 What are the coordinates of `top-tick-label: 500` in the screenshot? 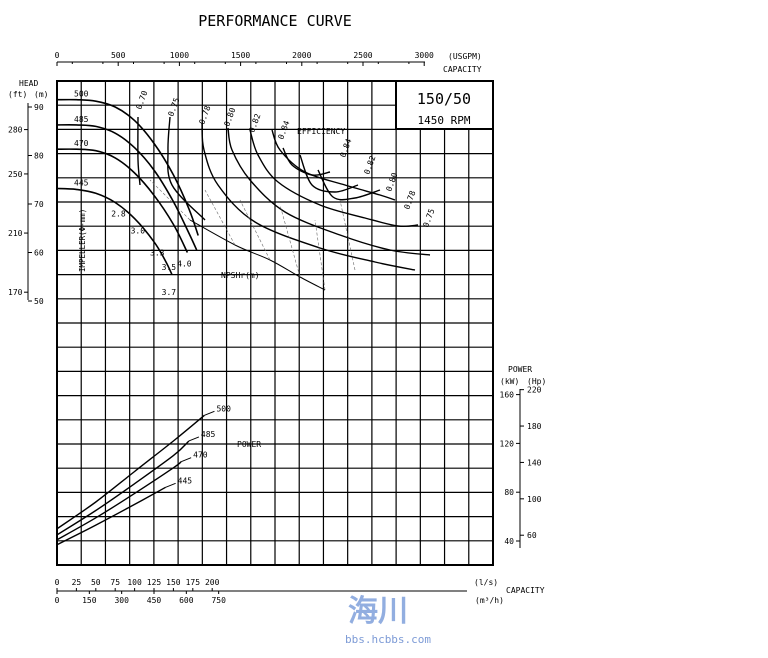 It's located at (118, 55).